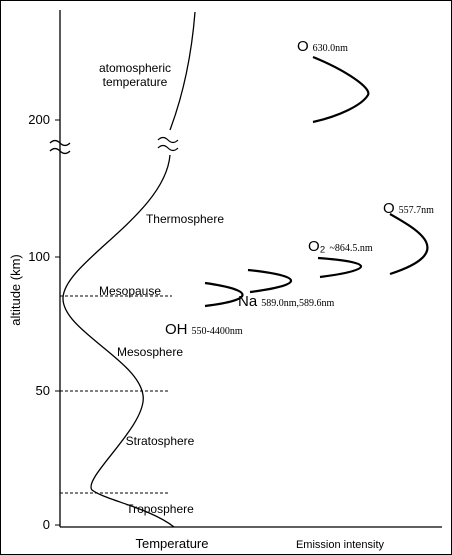 Image resolution: width=452 pixels, height=555 pixels. I want to click on emission-label: O 630.0nm, so click(322, 46).